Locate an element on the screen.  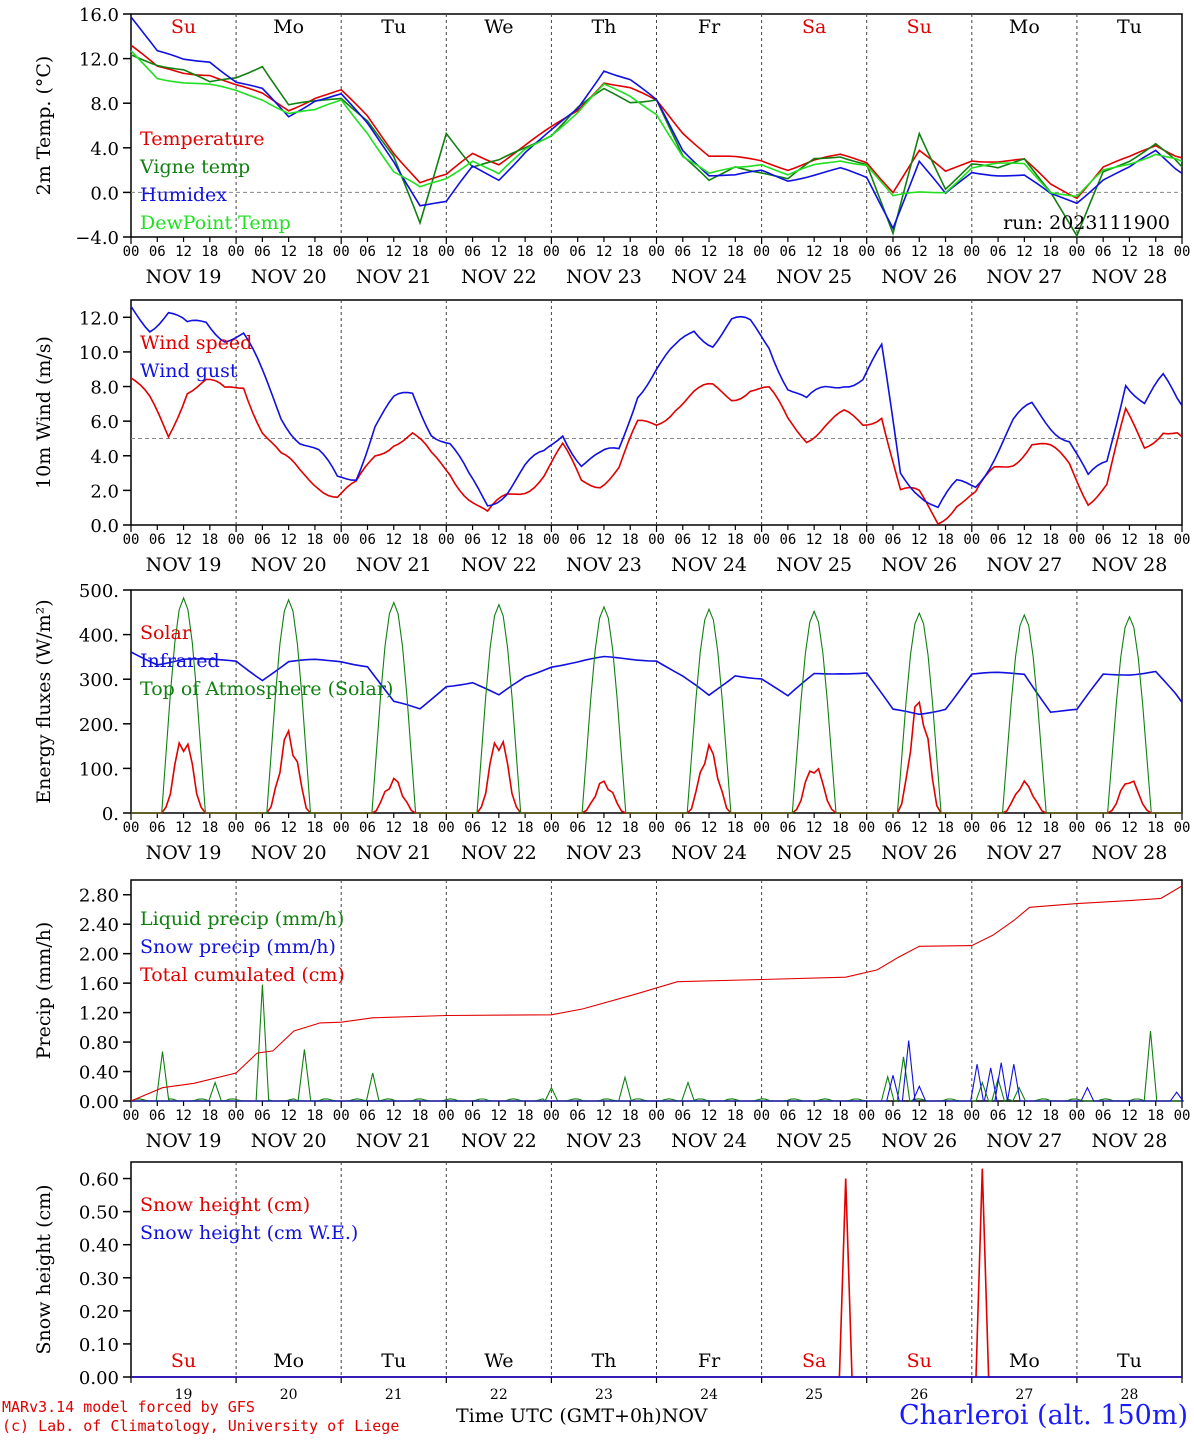
day-number-label: 27 is located at coordinates (1024, 1393).